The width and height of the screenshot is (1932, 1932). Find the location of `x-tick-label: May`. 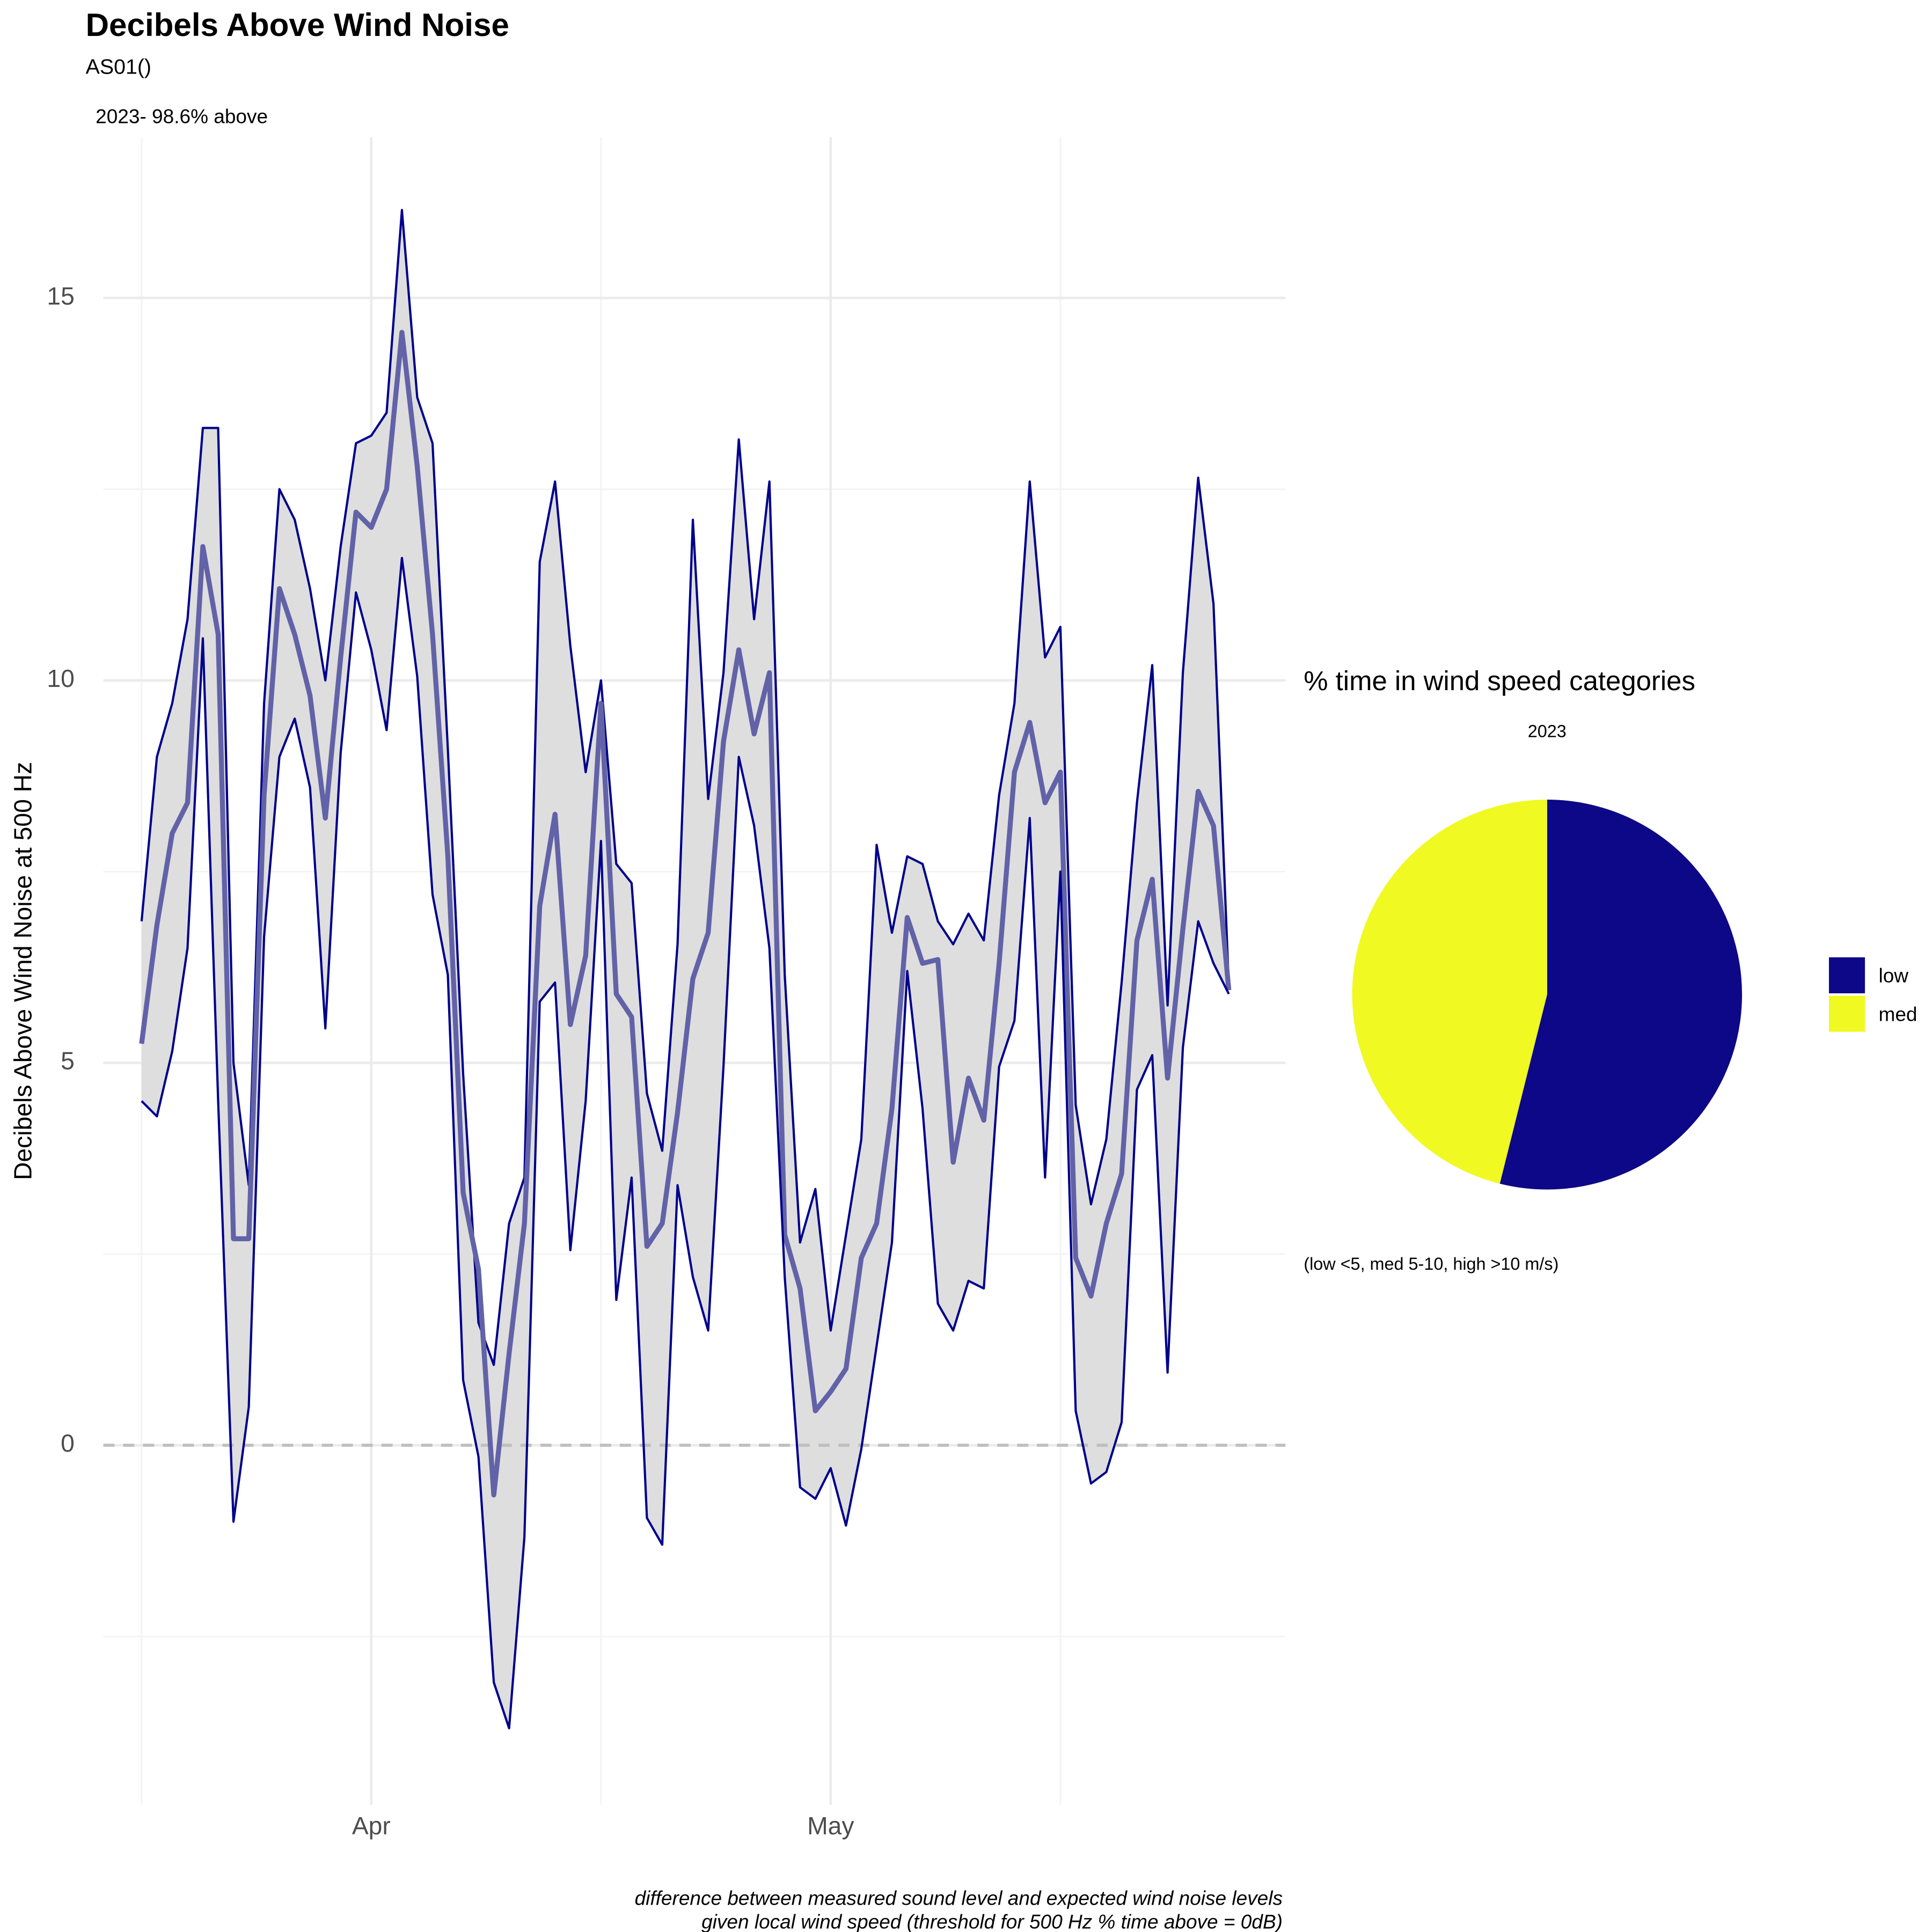

x-tick-label: May is located at coordinates (830, 1826).